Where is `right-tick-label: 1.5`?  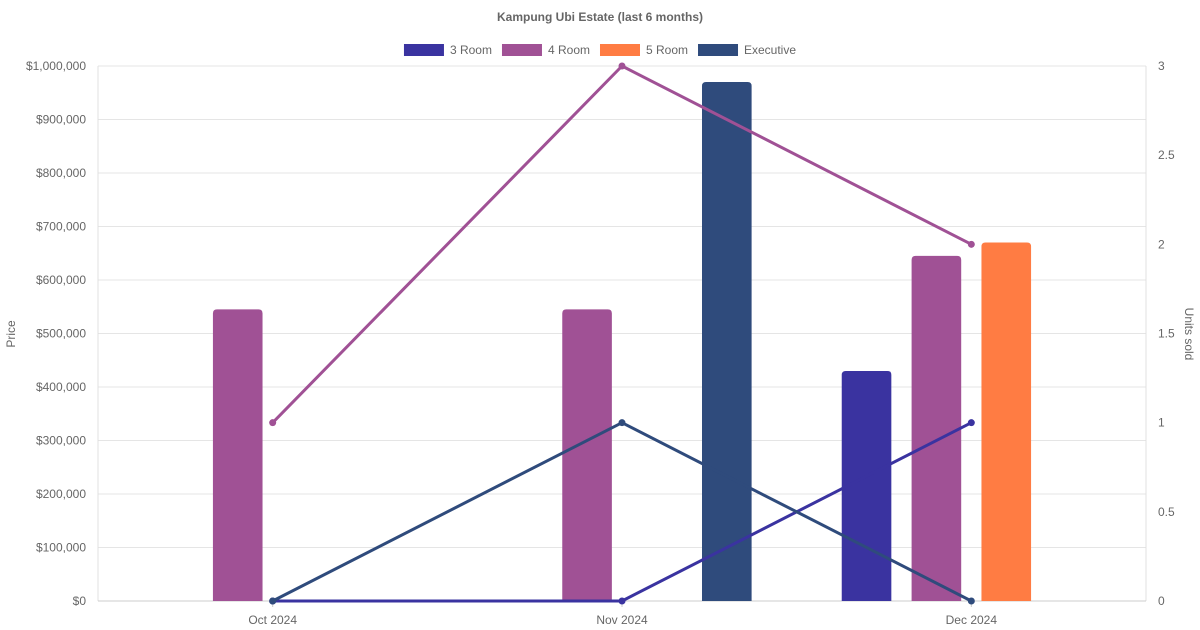 right-tick-label: 1.5 is located at coordinates (1166, 334).